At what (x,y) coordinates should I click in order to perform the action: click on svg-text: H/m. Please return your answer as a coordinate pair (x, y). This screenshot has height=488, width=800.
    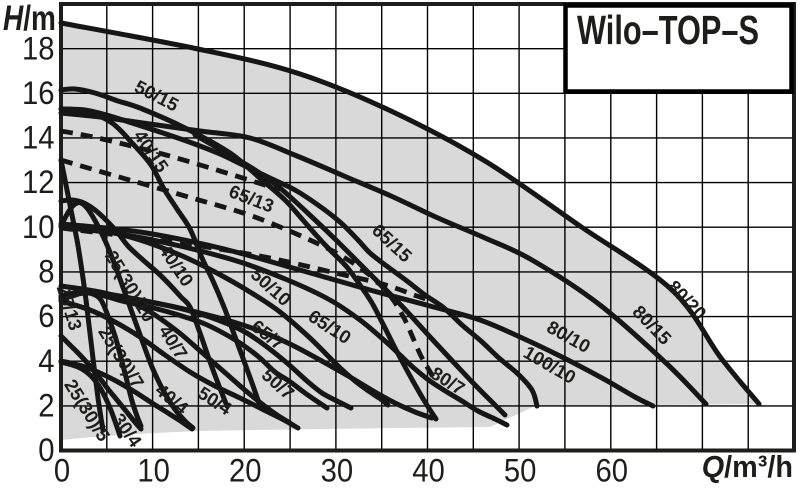
    Looking at the image, I should click on (29, 19).